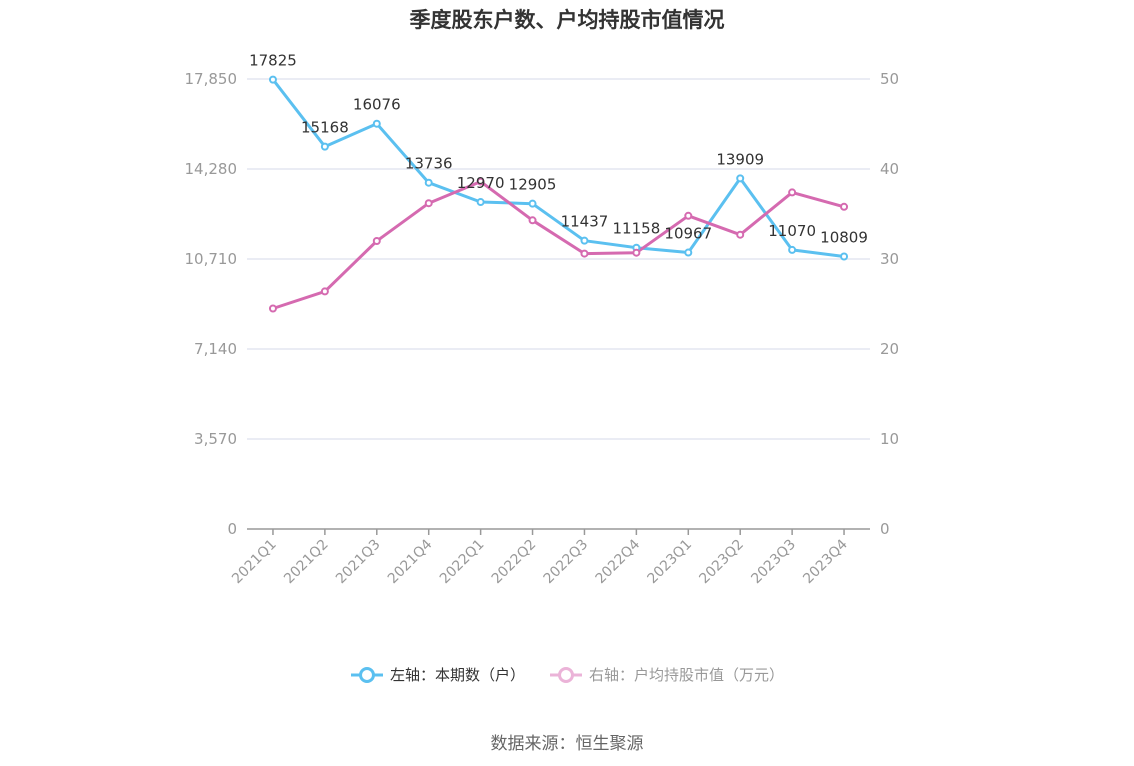 The width and height of the screenshot is (1134, 766). Describe the element at coordinates (325, 128) in the screenshot. I see `data-label: 15168` at that location.